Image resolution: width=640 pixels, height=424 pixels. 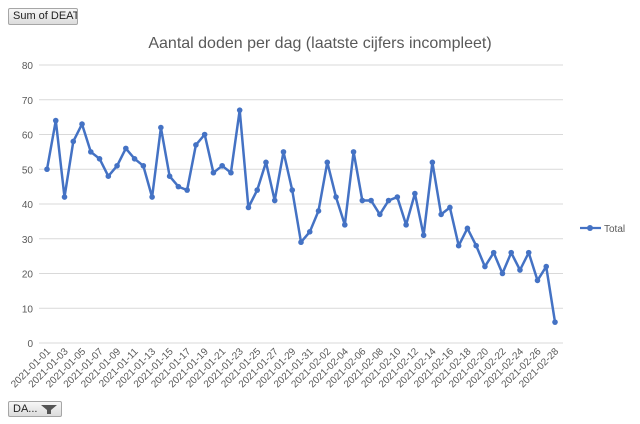 I want to click on y-tick-label: 50, so click(x=28, y=170).